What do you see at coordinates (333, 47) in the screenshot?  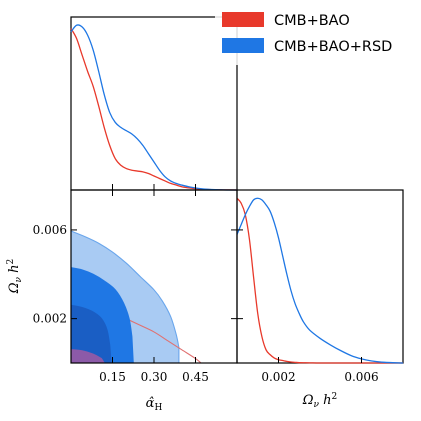 I see `legend-label-cmb-bao-rsd: CMB+BAO+RSD` at bounding box center [333, 47].